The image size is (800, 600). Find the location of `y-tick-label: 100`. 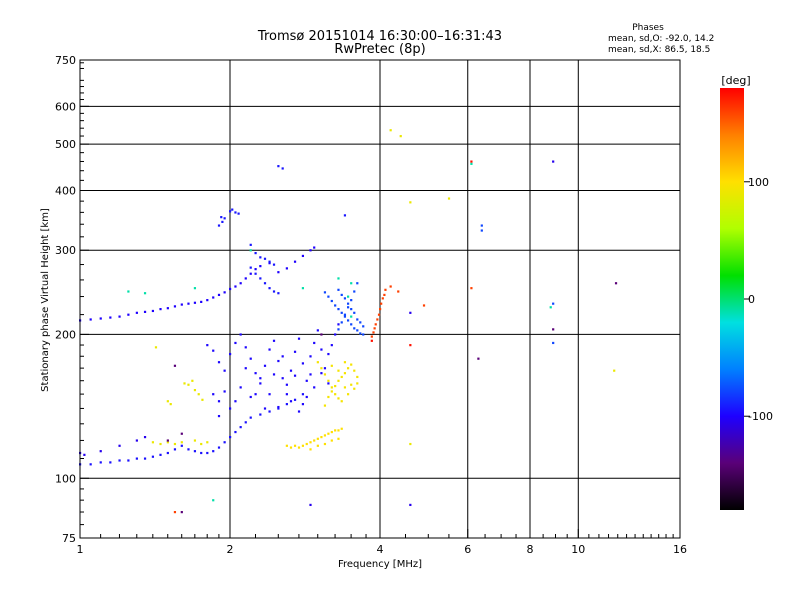

y-tick-label: 100 is located at coordinates (65, 478).